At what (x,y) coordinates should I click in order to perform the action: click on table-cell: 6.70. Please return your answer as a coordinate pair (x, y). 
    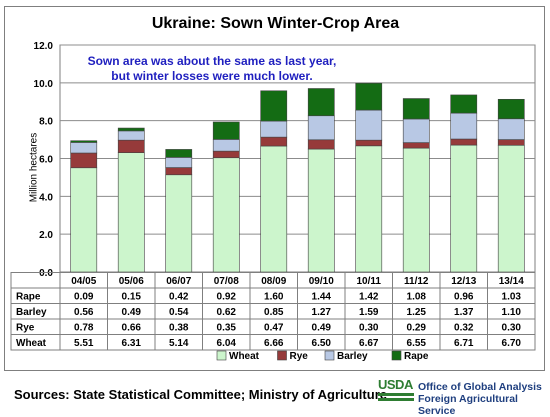
    Looking at the image, I should click on (512, 343).